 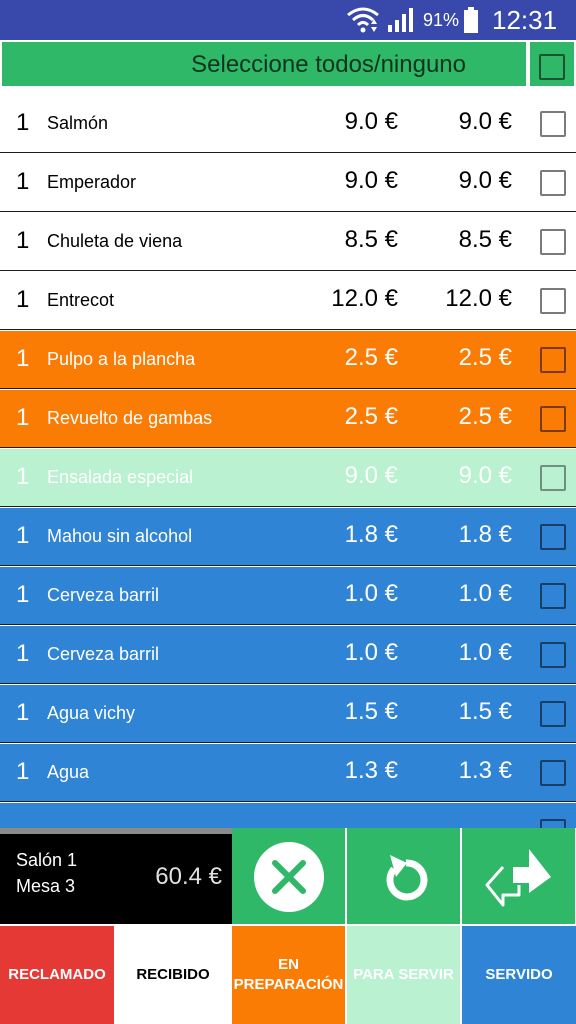 What do you see at coordinates (47, 860) in the screenshot?
I see `salon-label: Salón 1` at bounding box center [47, 860].